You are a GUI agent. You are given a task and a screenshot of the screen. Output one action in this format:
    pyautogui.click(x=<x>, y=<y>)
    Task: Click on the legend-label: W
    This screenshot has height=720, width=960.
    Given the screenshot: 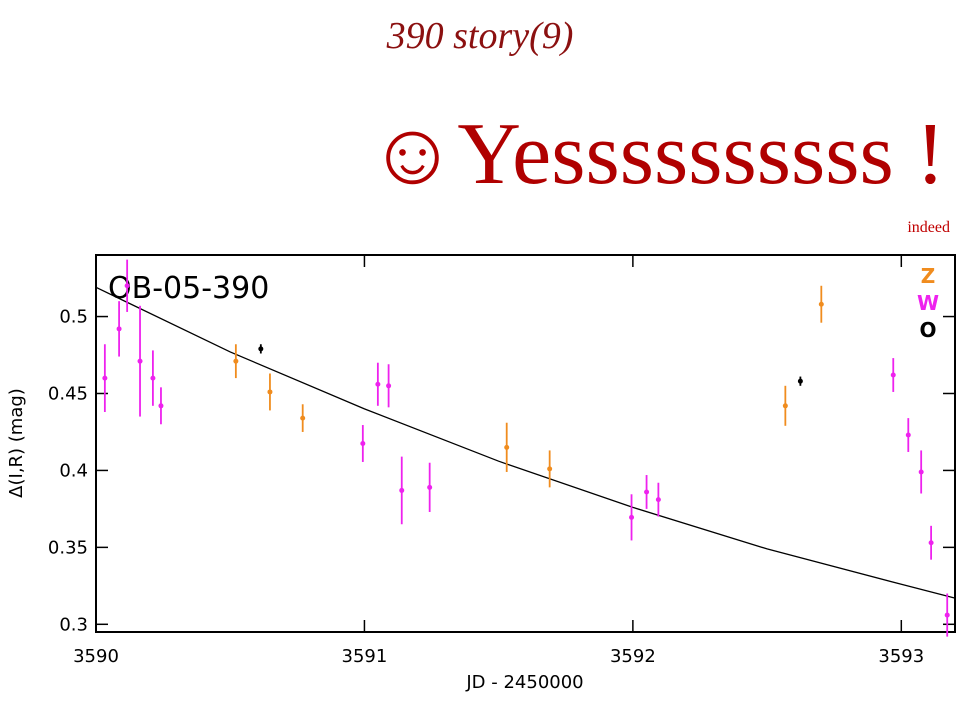 What is the action you would take?
    pyautogui.click(x=928, y=303)
    